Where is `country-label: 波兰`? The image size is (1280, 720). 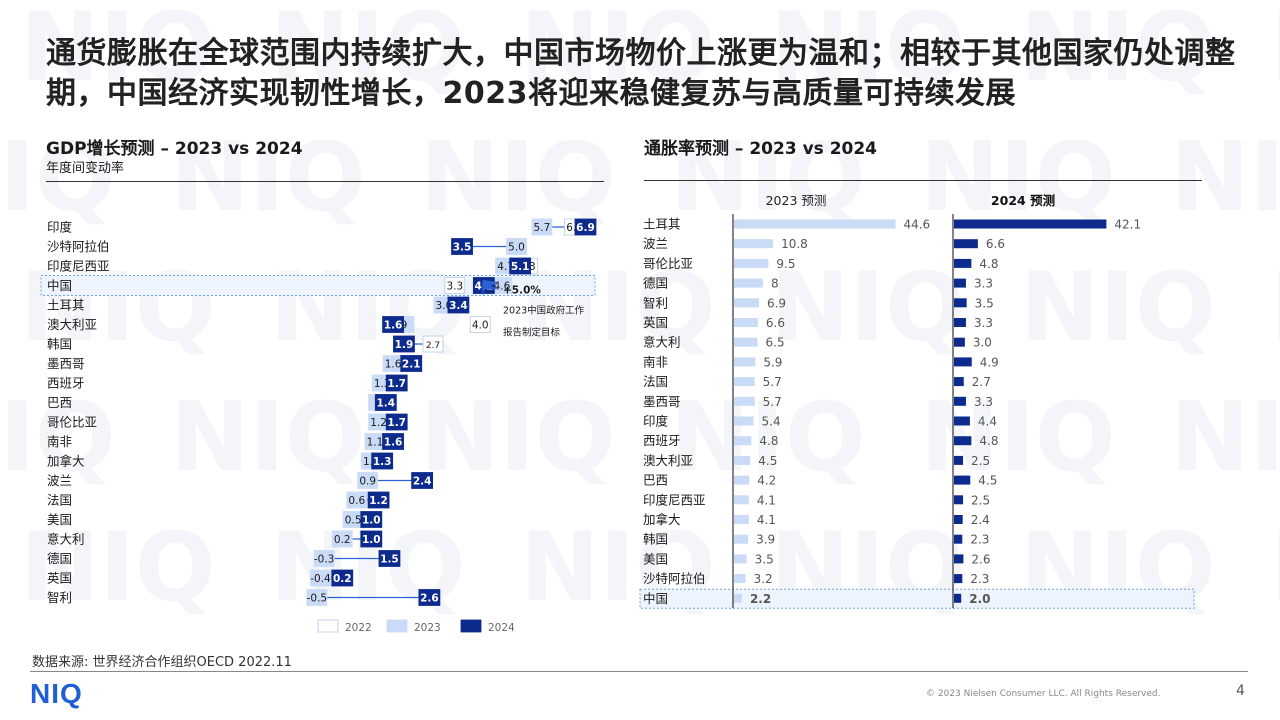 country-label: 波兰 is located at coordinates (59, 480).